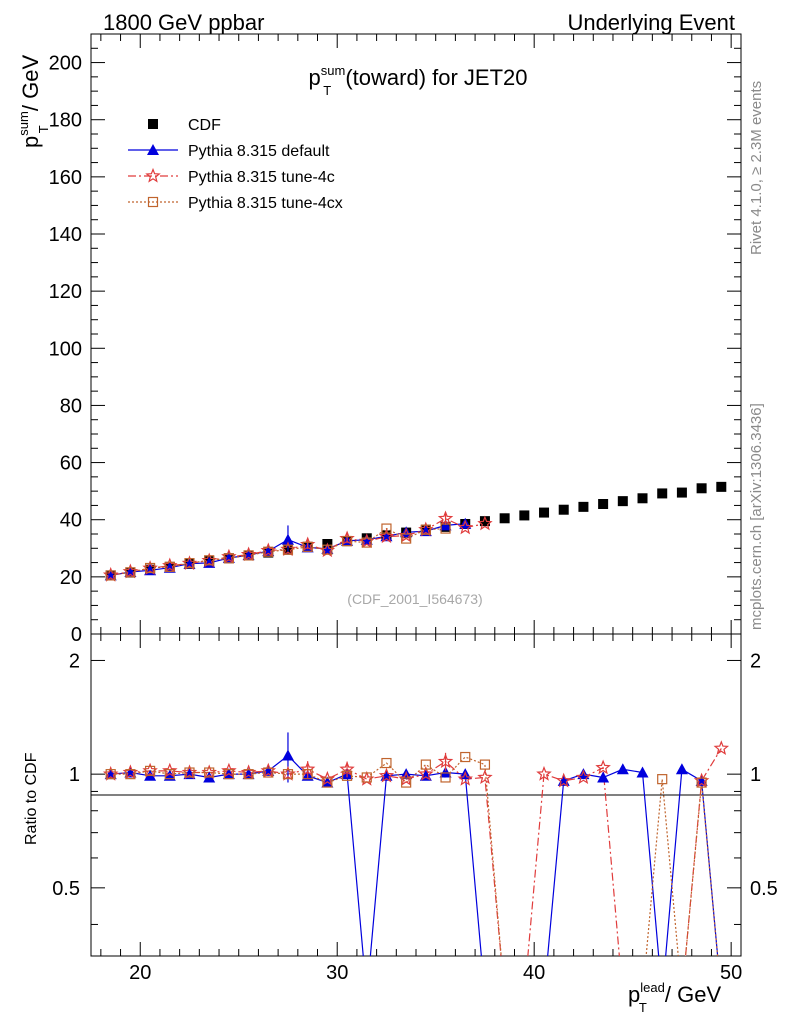  What do you see at coordinates (33, 101) in the screenshot?
I see `y-axis-label: psum T / GeV` at bounding box center [33, 101].